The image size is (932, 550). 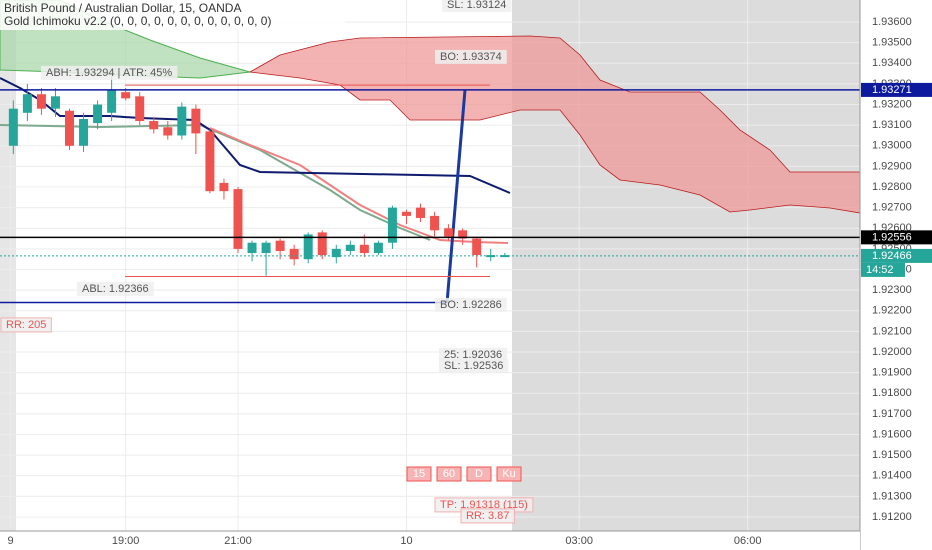 What do you see at coordinates (892, 517) in the screenshot?
I see `y-tick-label: 1.91200` at bounding box center [892, 517].